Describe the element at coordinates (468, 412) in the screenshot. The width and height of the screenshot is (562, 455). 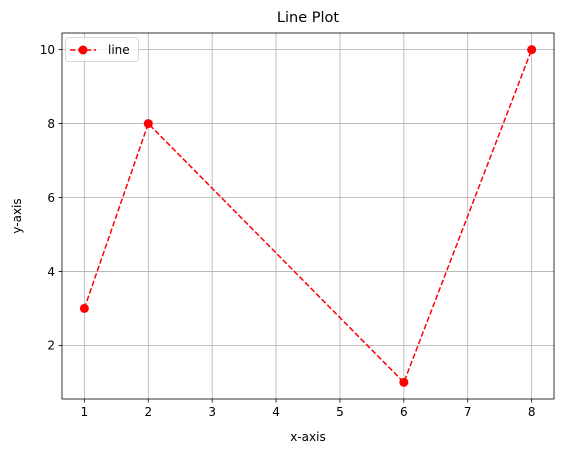
I see `x-tick-label: 7` at that location.